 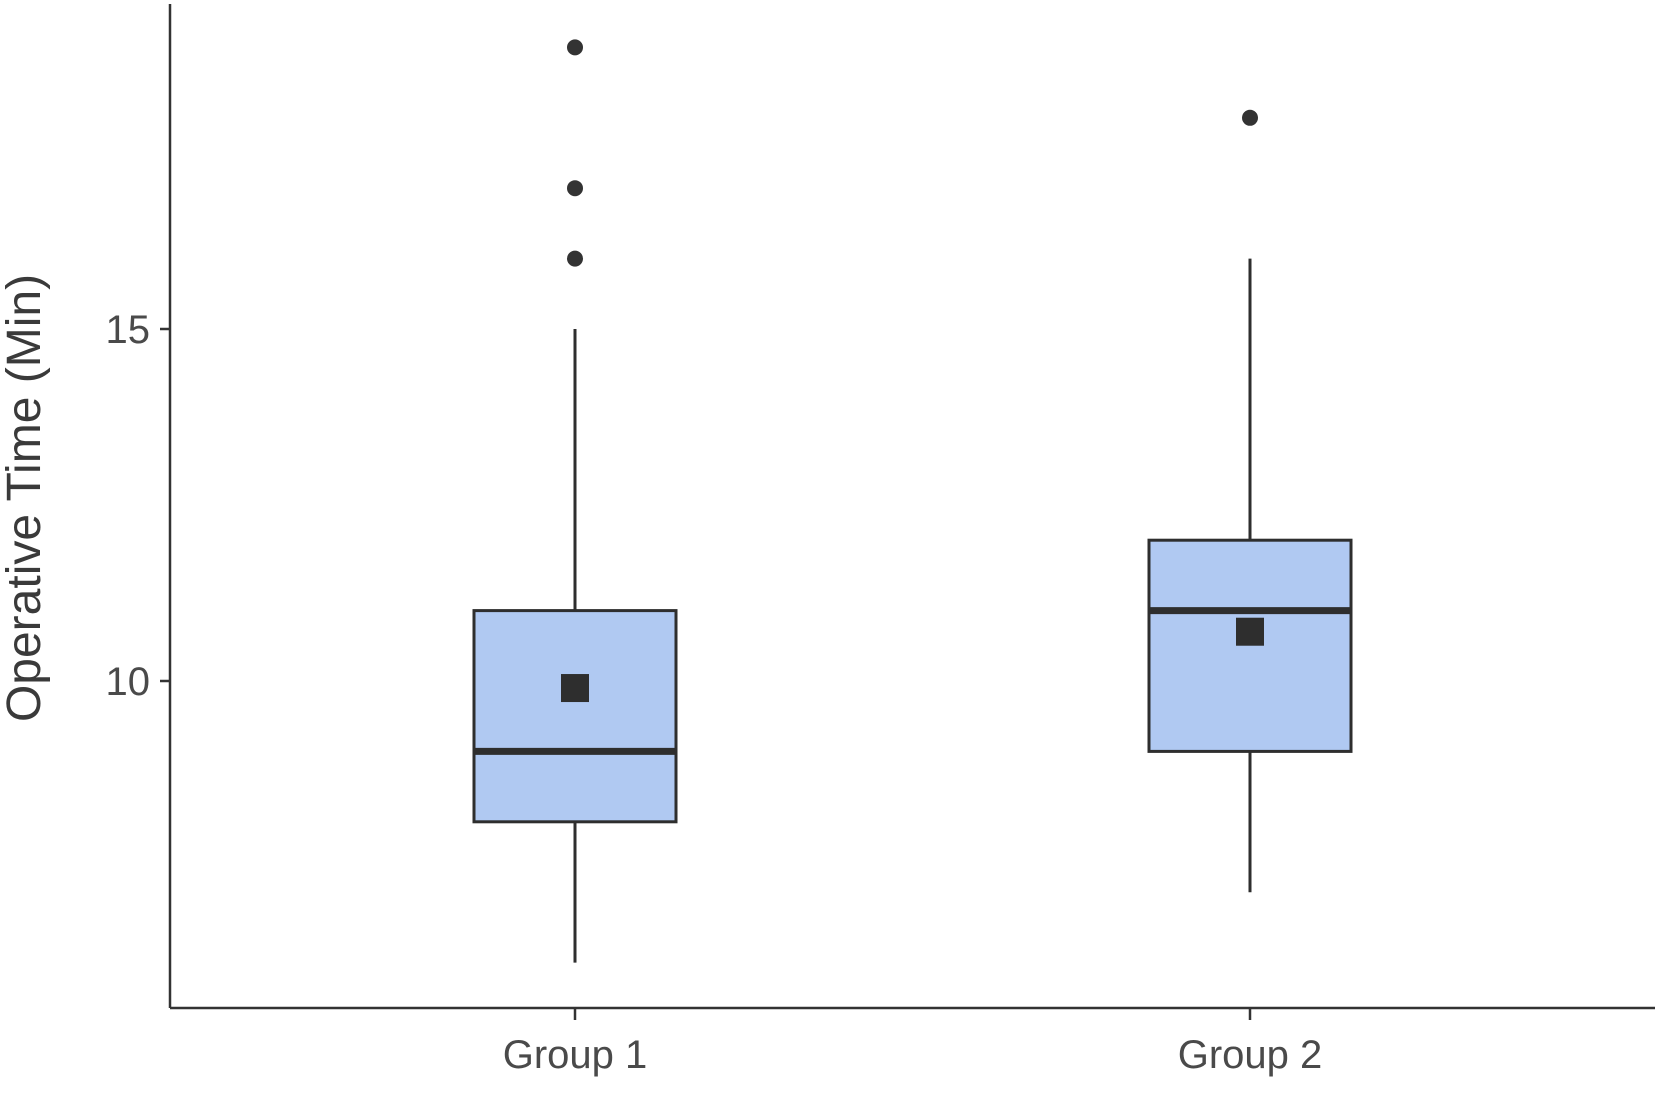 What do you see at coordinates (128, 682) in the screenshot?
I see `y-tick-label: 10` at bounding box center [128, 682].